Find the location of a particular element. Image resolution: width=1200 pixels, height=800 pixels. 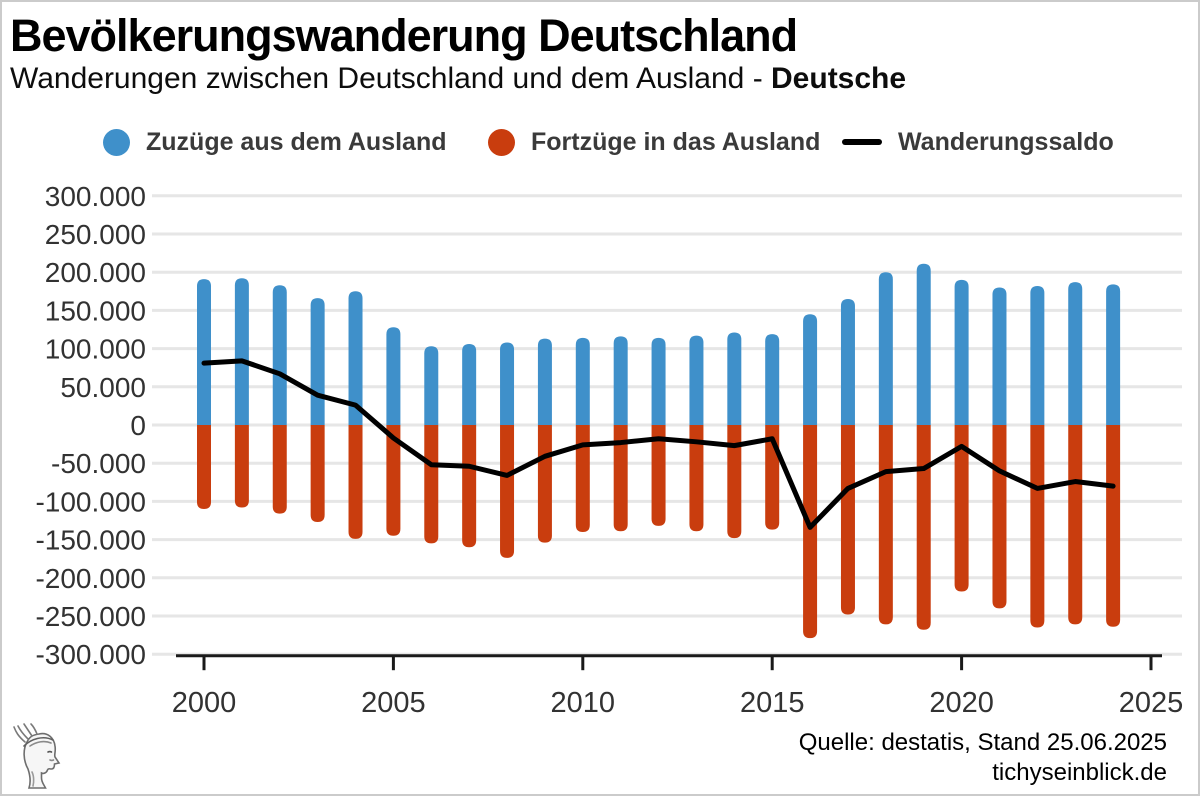

x-axis is located at coordinates (669, 662).